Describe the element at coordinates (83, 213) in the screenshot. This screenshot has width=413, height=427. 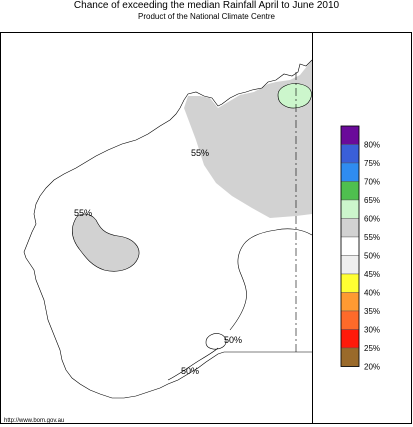
I see `label-55-inland-west: 55%` at that location.